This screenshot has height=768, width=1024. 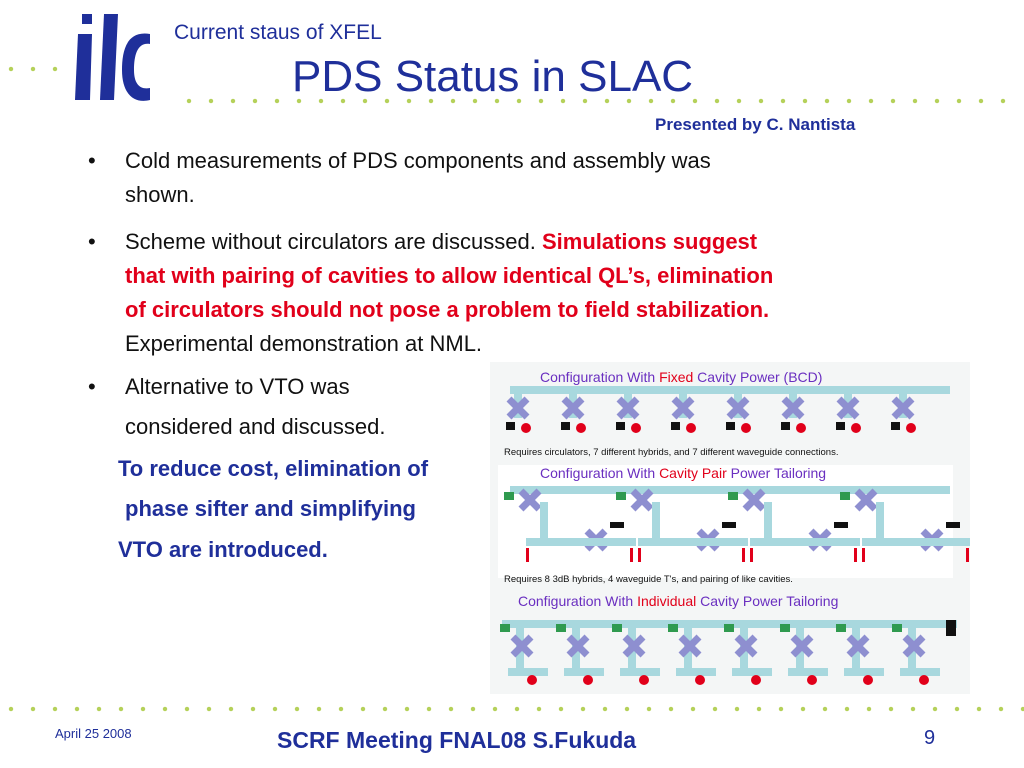 I want to click on footer-title: SCRF Meeting FNAL08 S.Fukuda, so click(x=457, y=740).